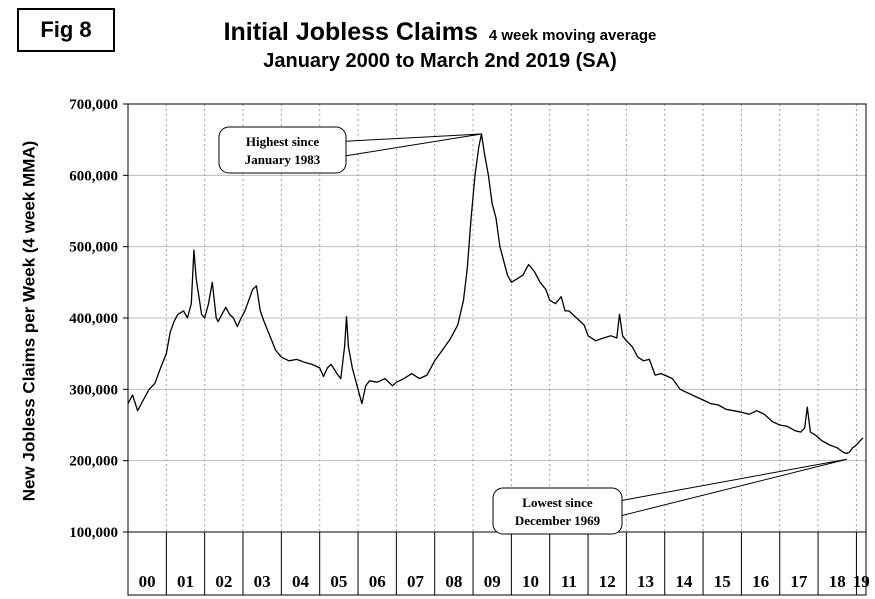 The width and height of the screenshot is (875, 599). What do you see at coordinates (861, 581) in the screenshot?
I see `x-tick-label: 19` at bounding box center [861, 581].